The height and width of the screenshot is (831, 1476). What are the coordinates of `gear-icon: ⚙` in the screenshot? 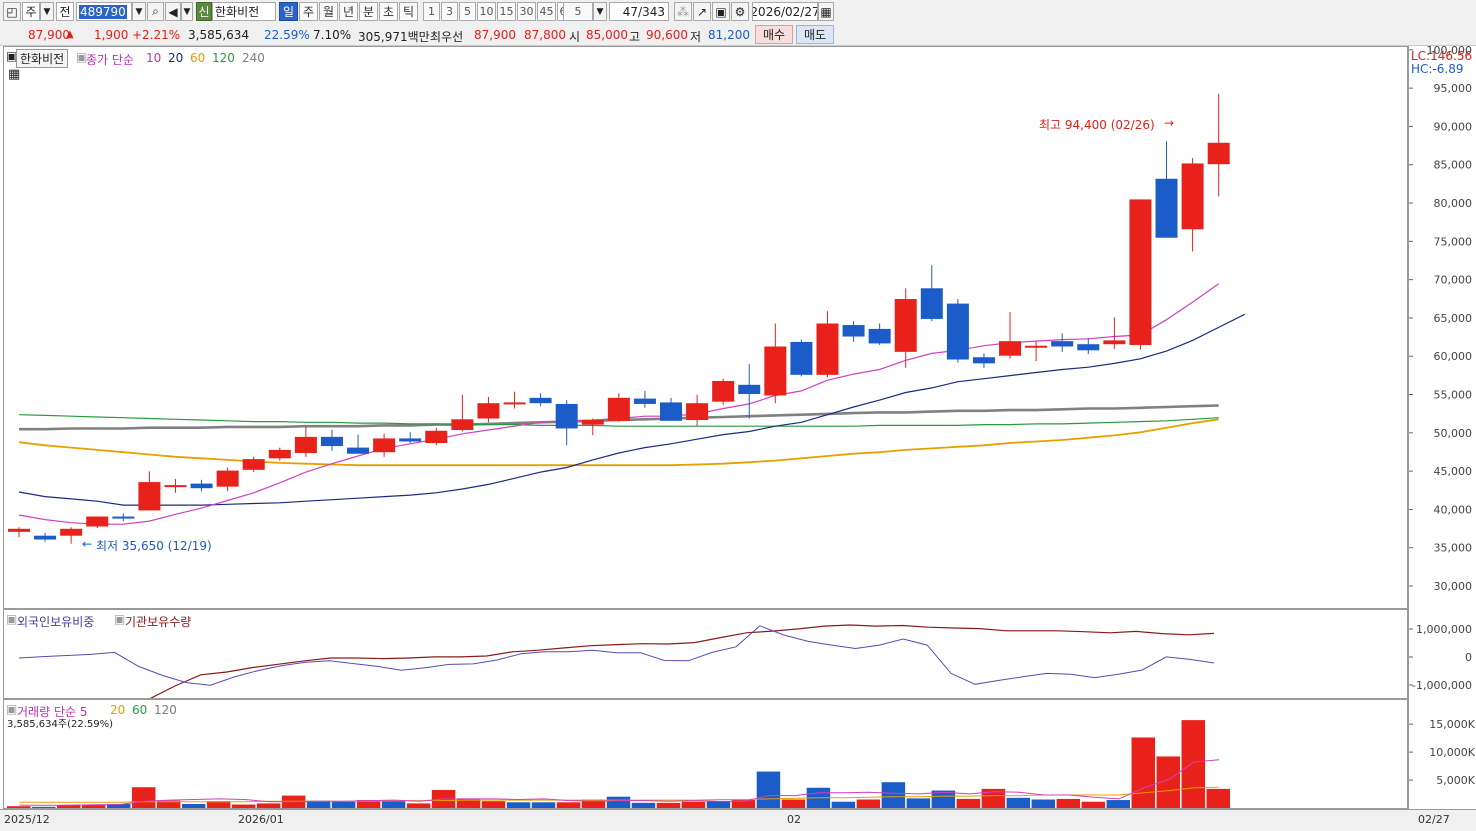 It's located at (740, 11).